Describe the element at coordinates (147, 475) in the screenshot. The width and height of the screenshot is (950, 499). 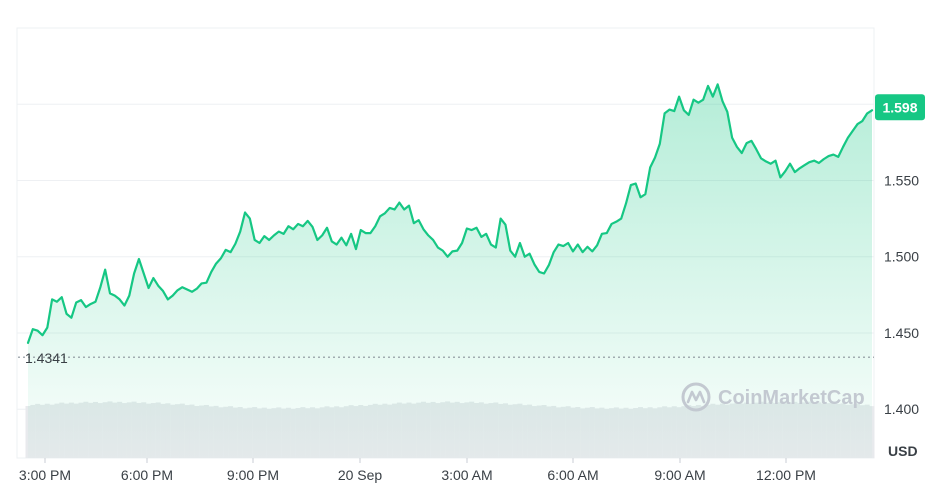
I see `x-tick-label: 6:00 PM` at that location.